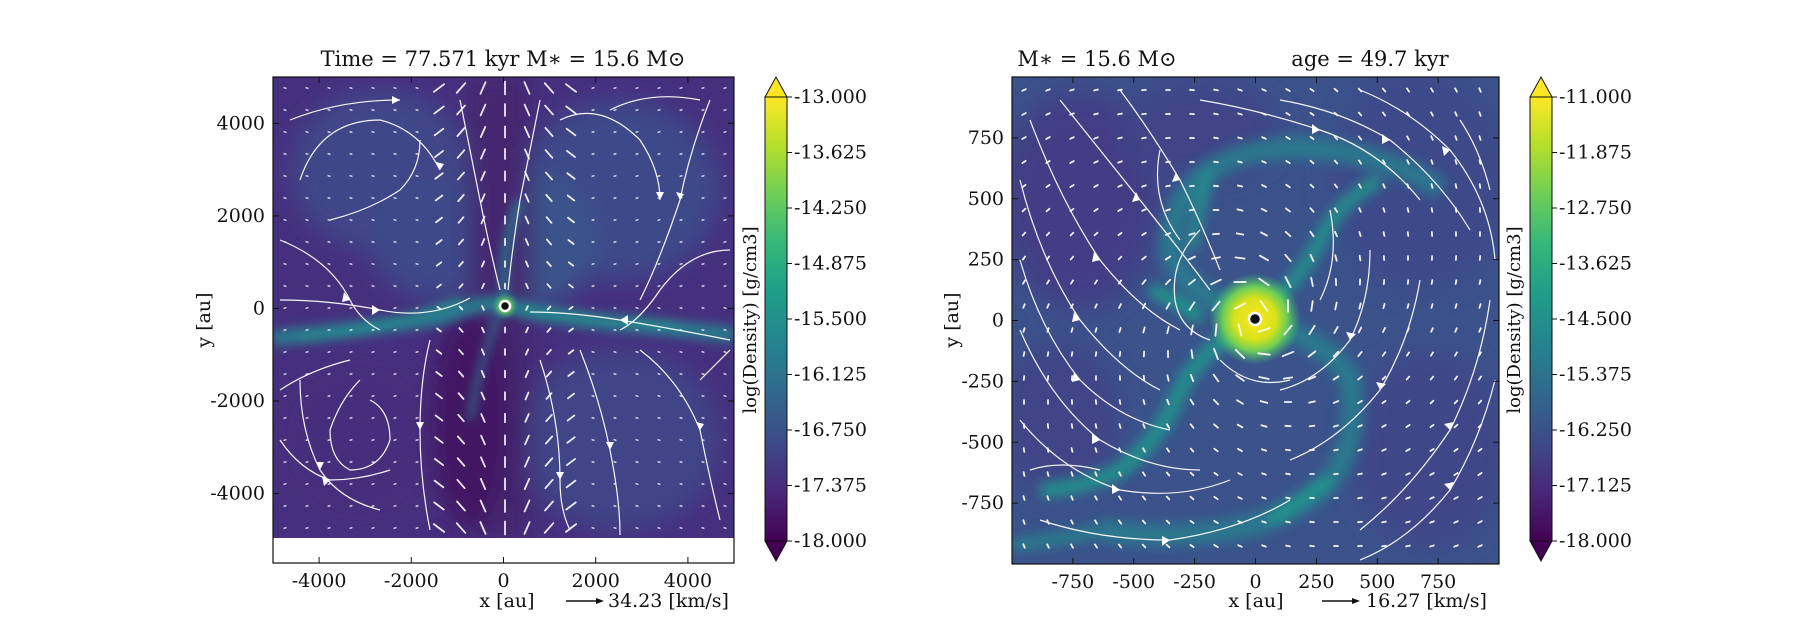 The width and height of the screenshot is (1800, 634). Describe the element at coordinates (830, 375) in the screenshot. I see `left-colorbar-tick-label: -16.125` at that location.